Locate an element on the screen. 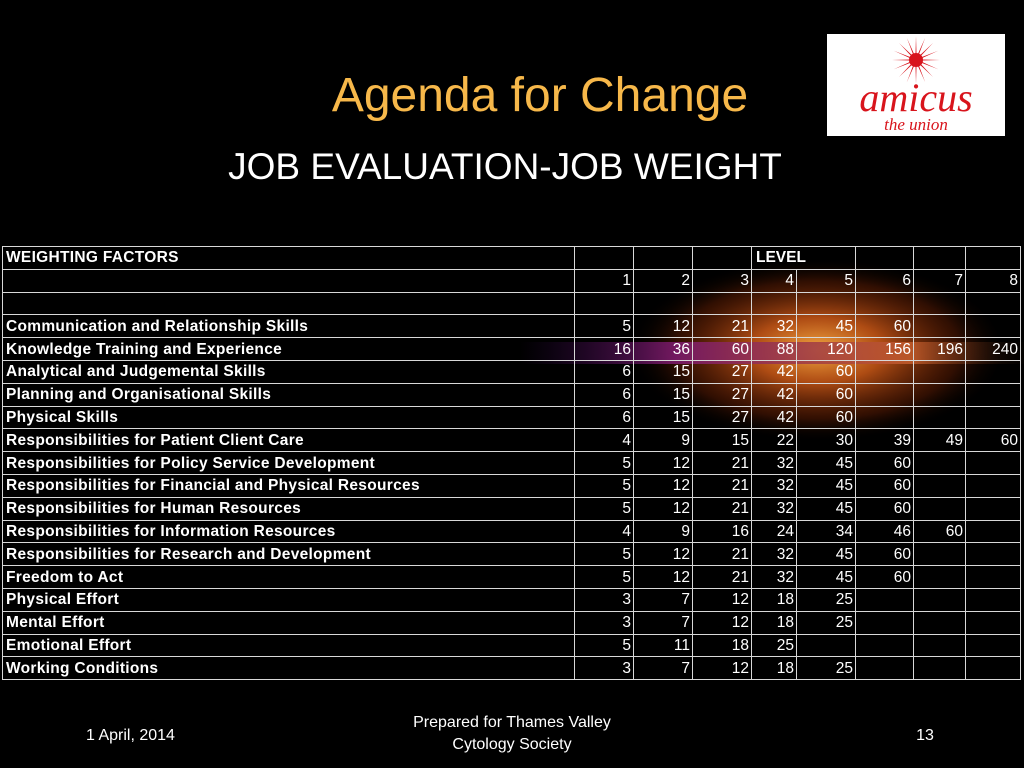  blank-row is located at coordinates (511, 303).